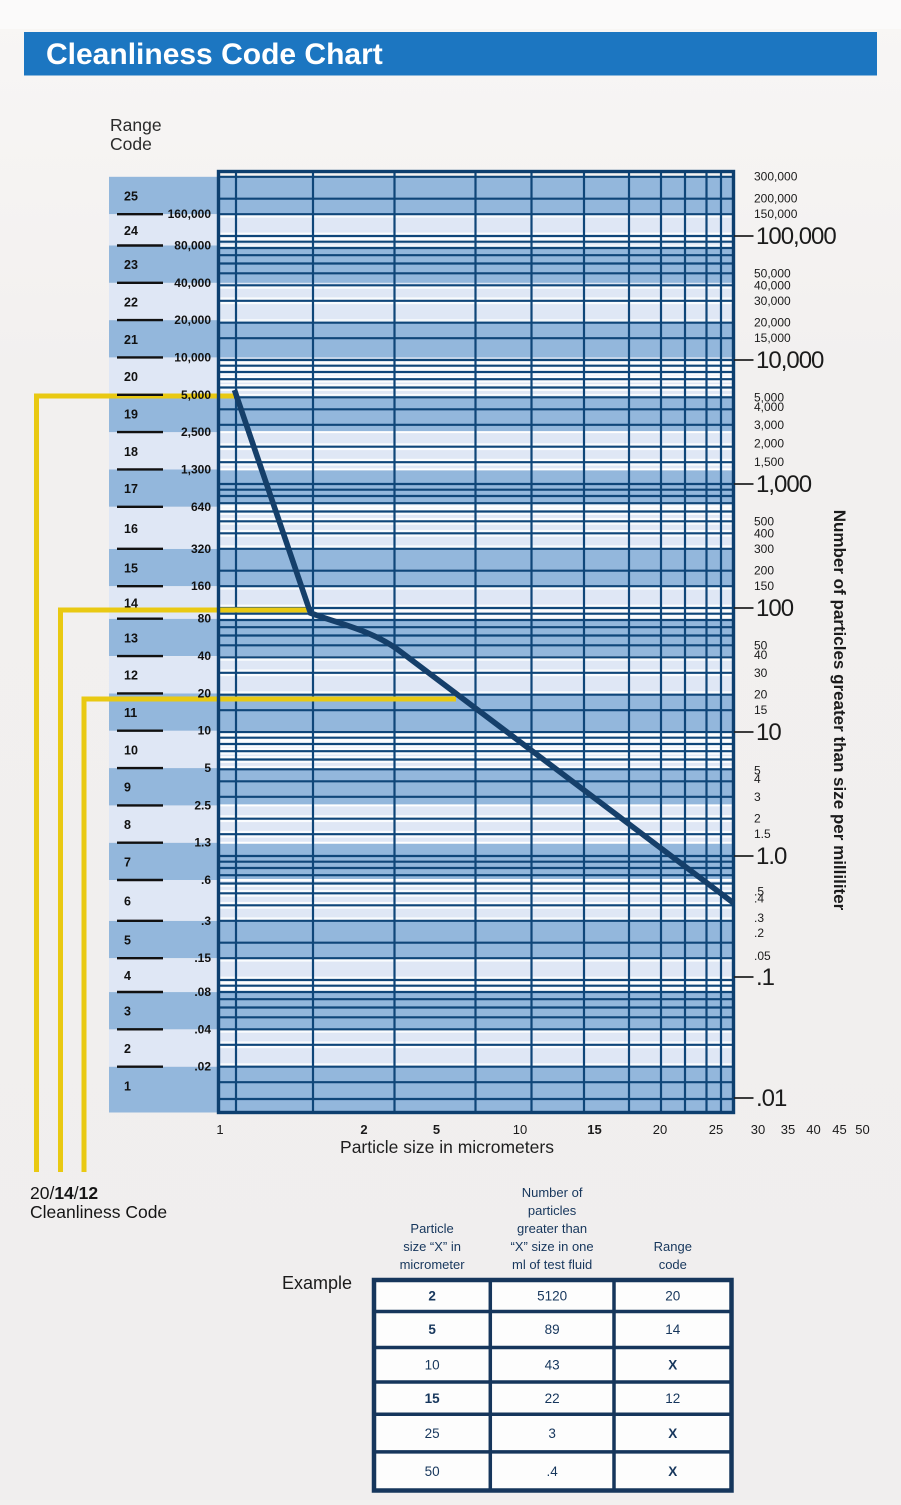 The height and width of the screenshot is (1505, 901). What do you see at coordinates (552, 1264) in the screenshot?
I see `svg-text: ml of test fluid` at bounding box center [552, 1264].